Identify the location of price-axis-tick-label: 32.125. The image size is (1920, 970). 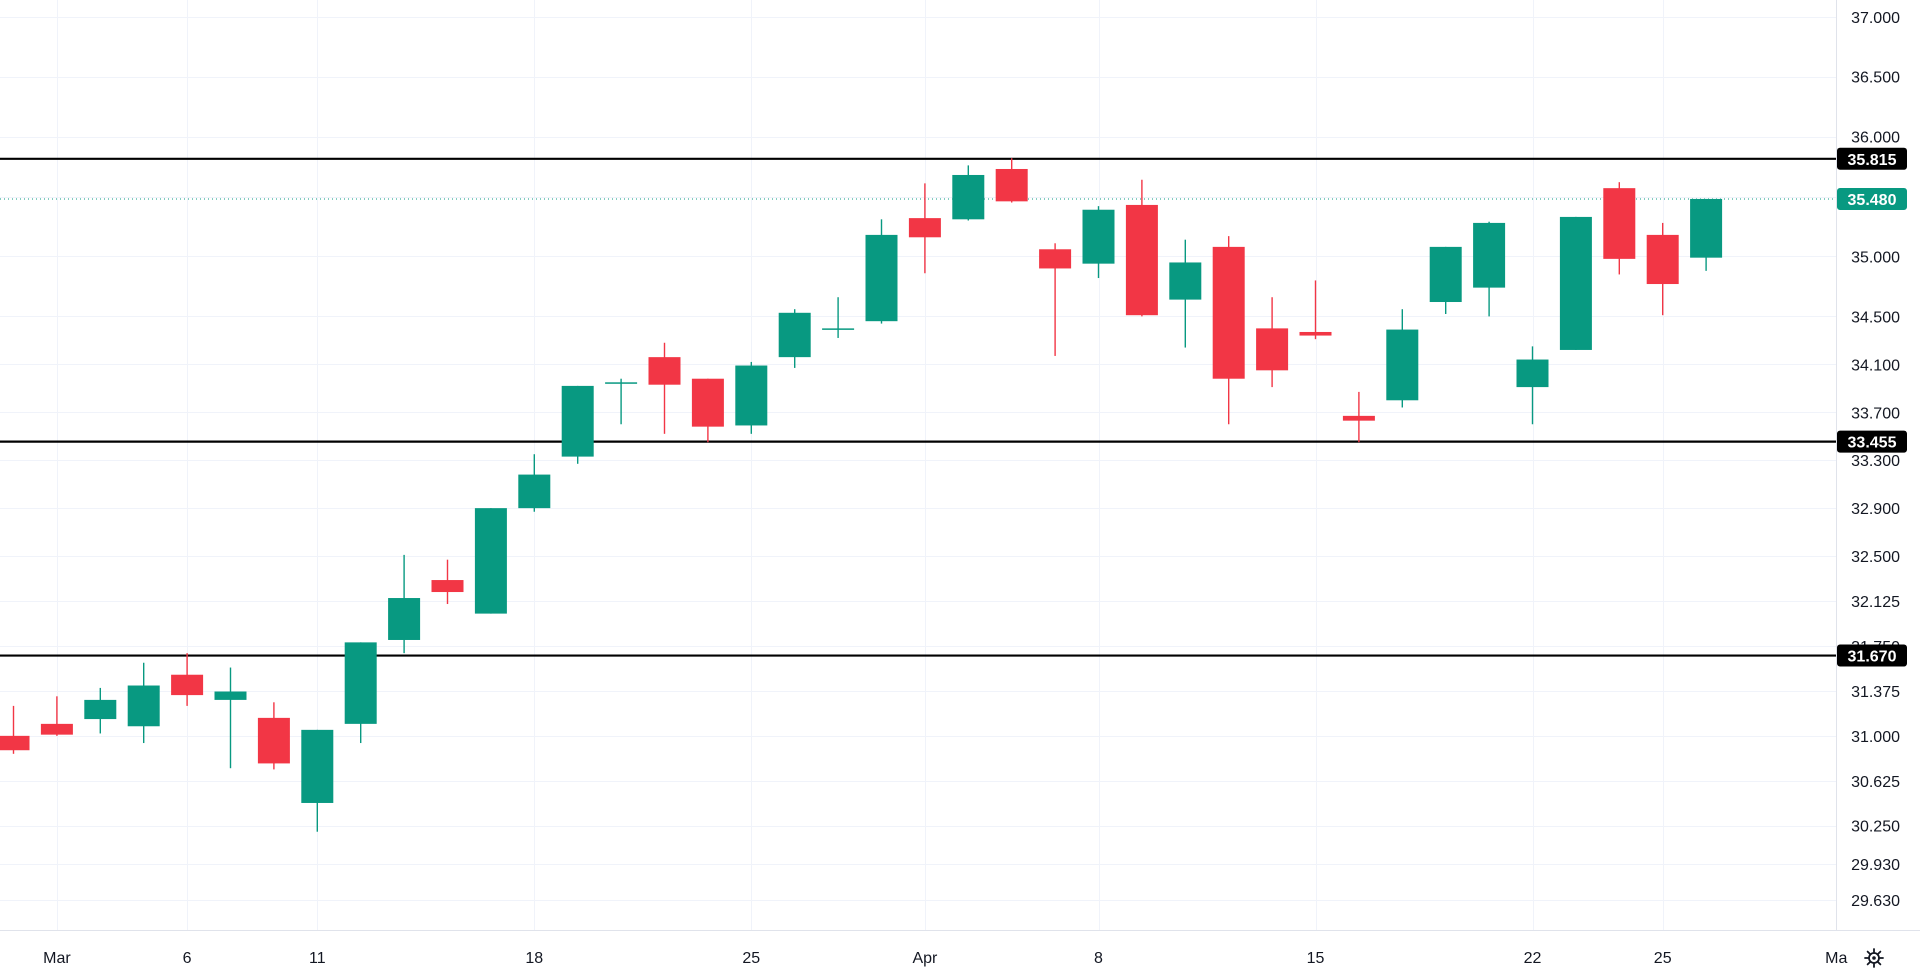
(1875, 602).